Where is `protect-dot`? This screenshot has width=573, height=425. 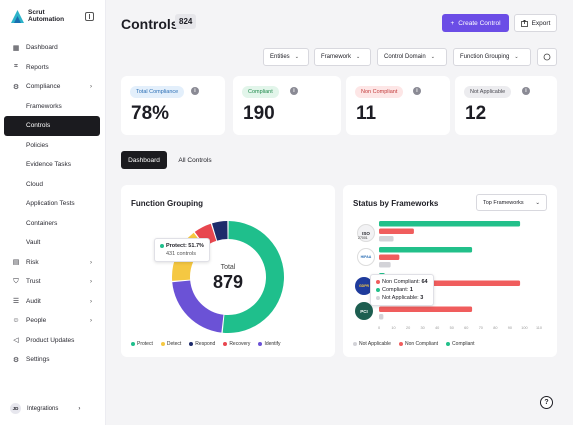 protect-dot is located at coordinates (162, 245).